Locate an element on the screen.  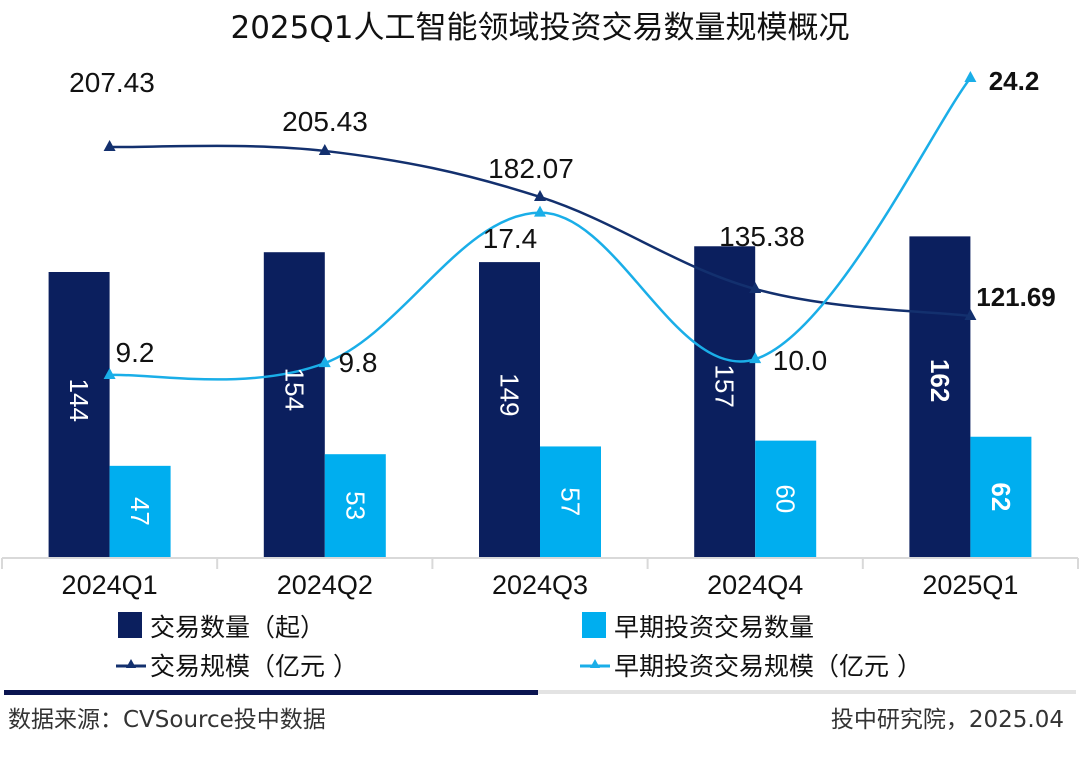
bar-label-deal-count: 157 is located at coordinates (725, 385).